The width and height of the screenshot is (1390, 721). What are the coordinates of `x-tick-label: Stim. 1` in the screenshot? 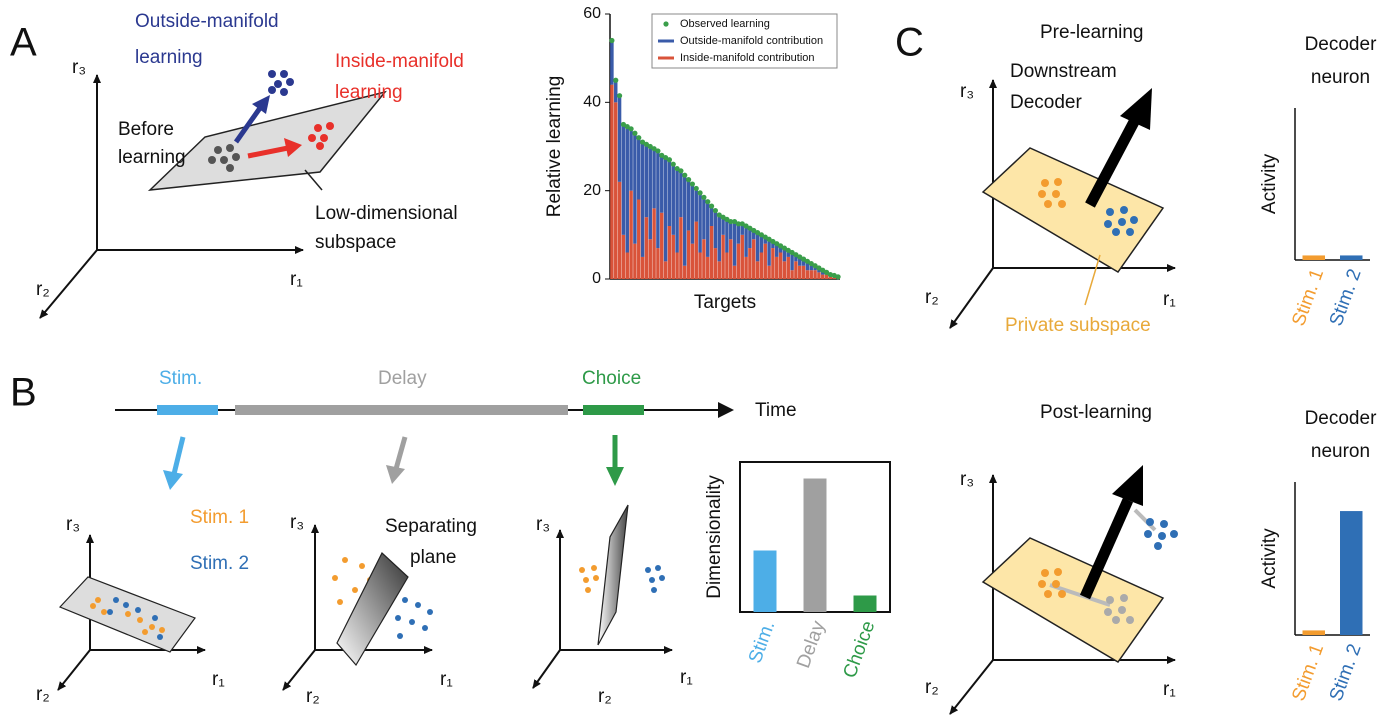 It's located at (1308, 672).